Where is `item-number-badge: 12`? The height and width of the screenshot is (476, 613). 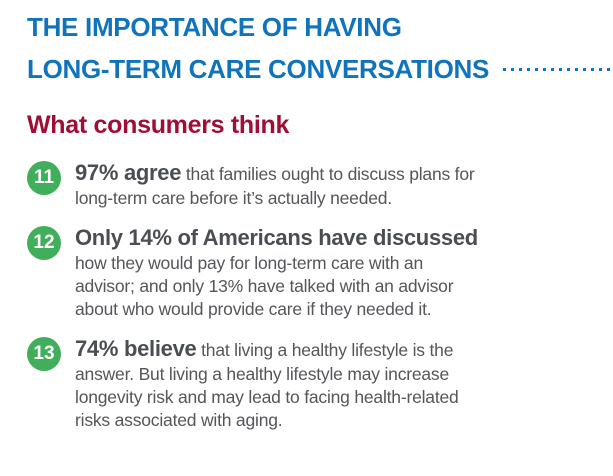 item-number-badge: 12 is located at coordinates (44, 243).